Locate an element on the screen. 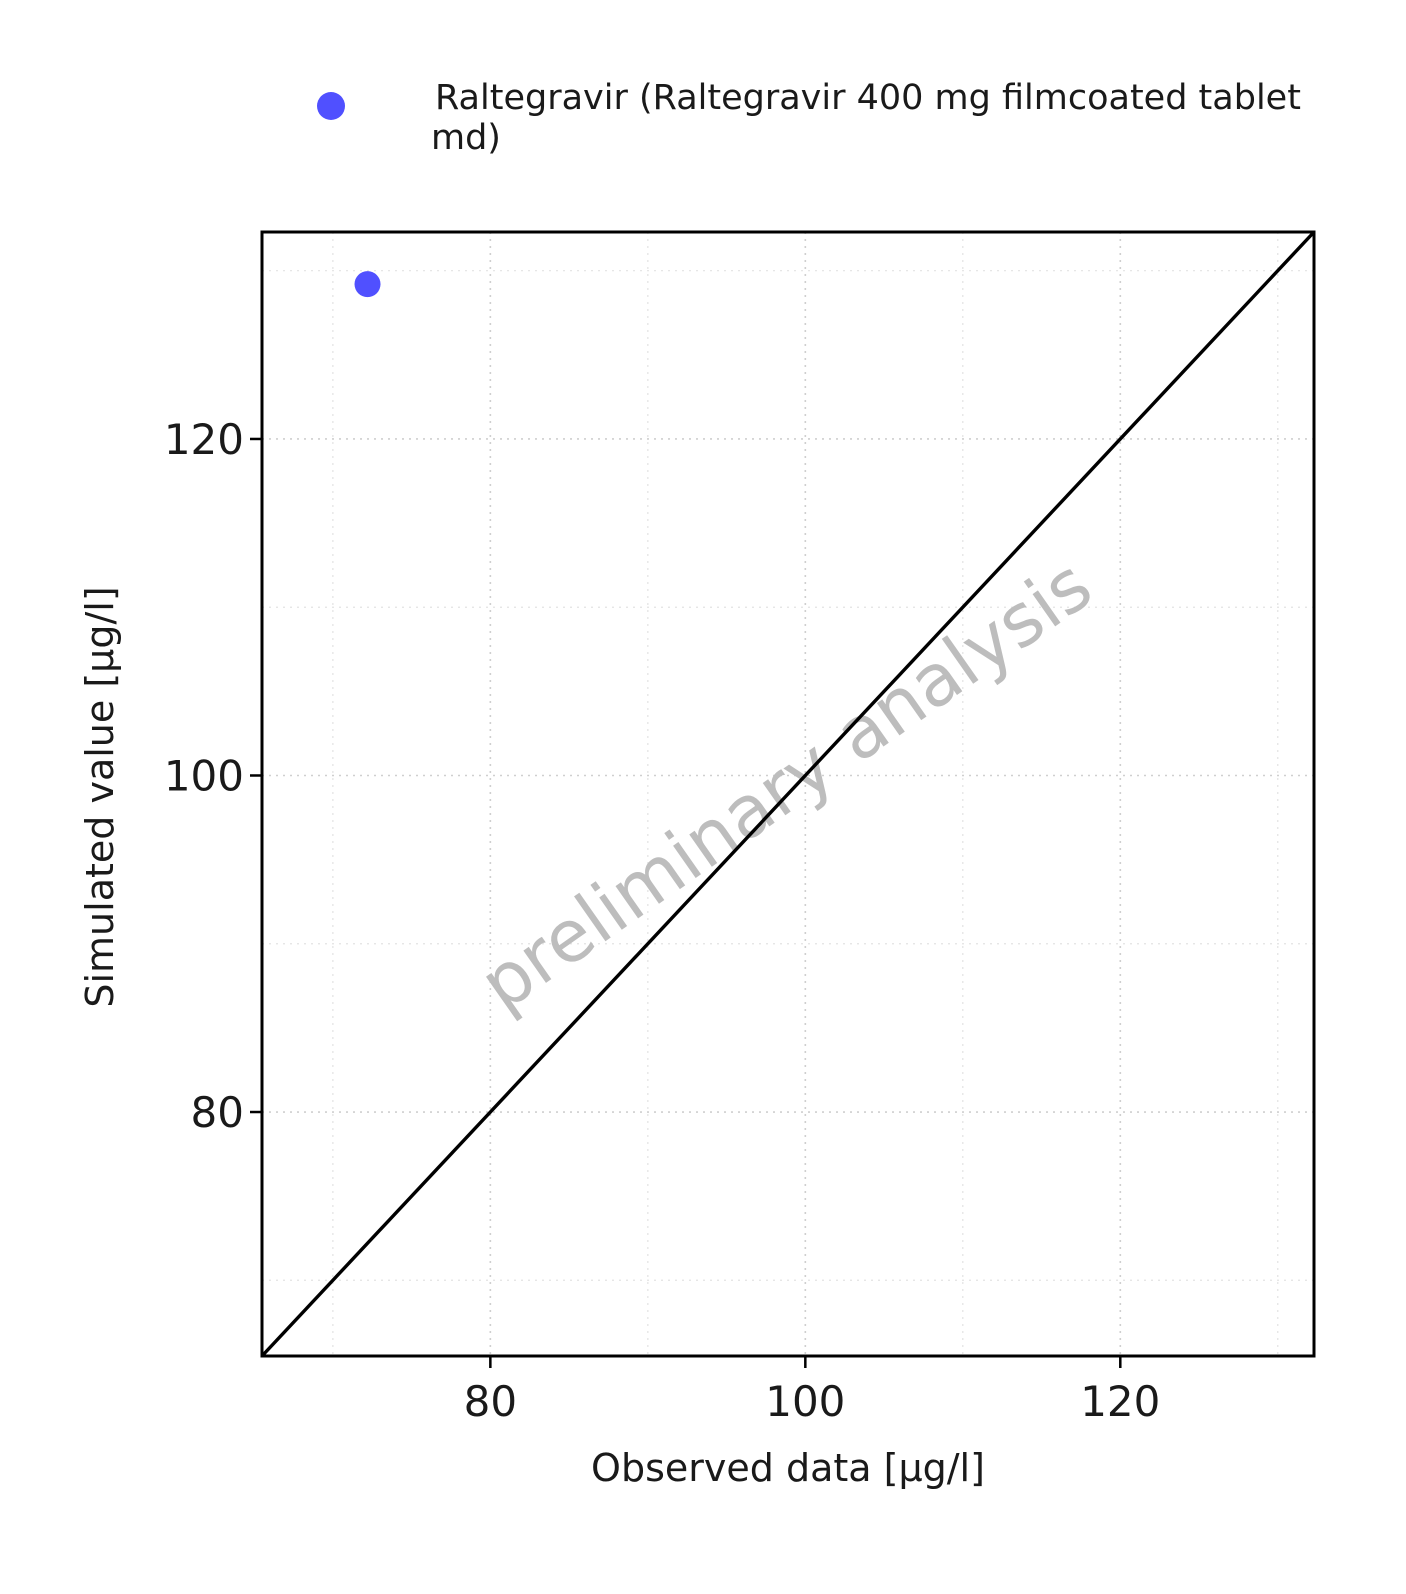  y-axis-title: Simulated value [µg/l] is located at coordinates (100, 796).